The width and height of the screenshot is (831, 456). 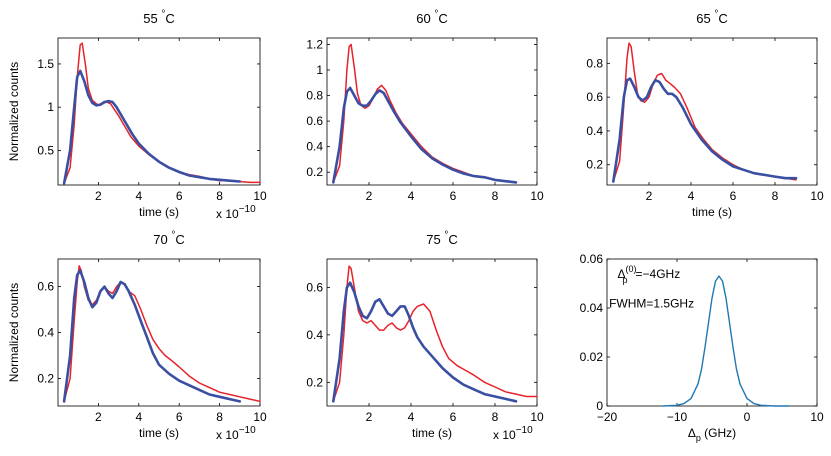 What do you see at coordinates (45, 150) in the screenshot?
I see `y-tick-label: 0.5` at bounding box center [45, 150].